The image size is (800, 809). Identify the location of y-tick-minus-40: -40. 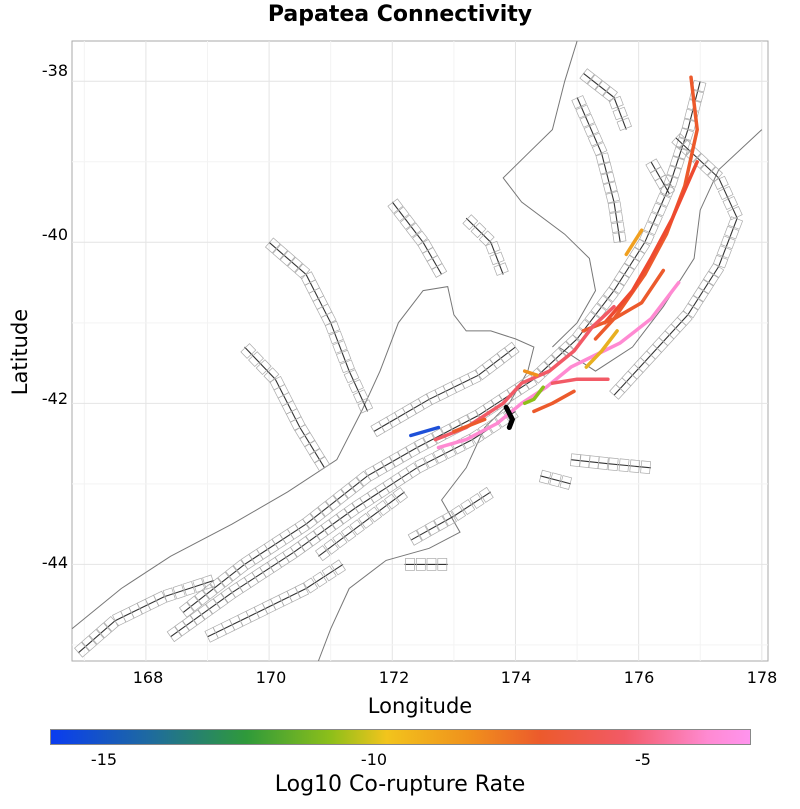
(54, 234).